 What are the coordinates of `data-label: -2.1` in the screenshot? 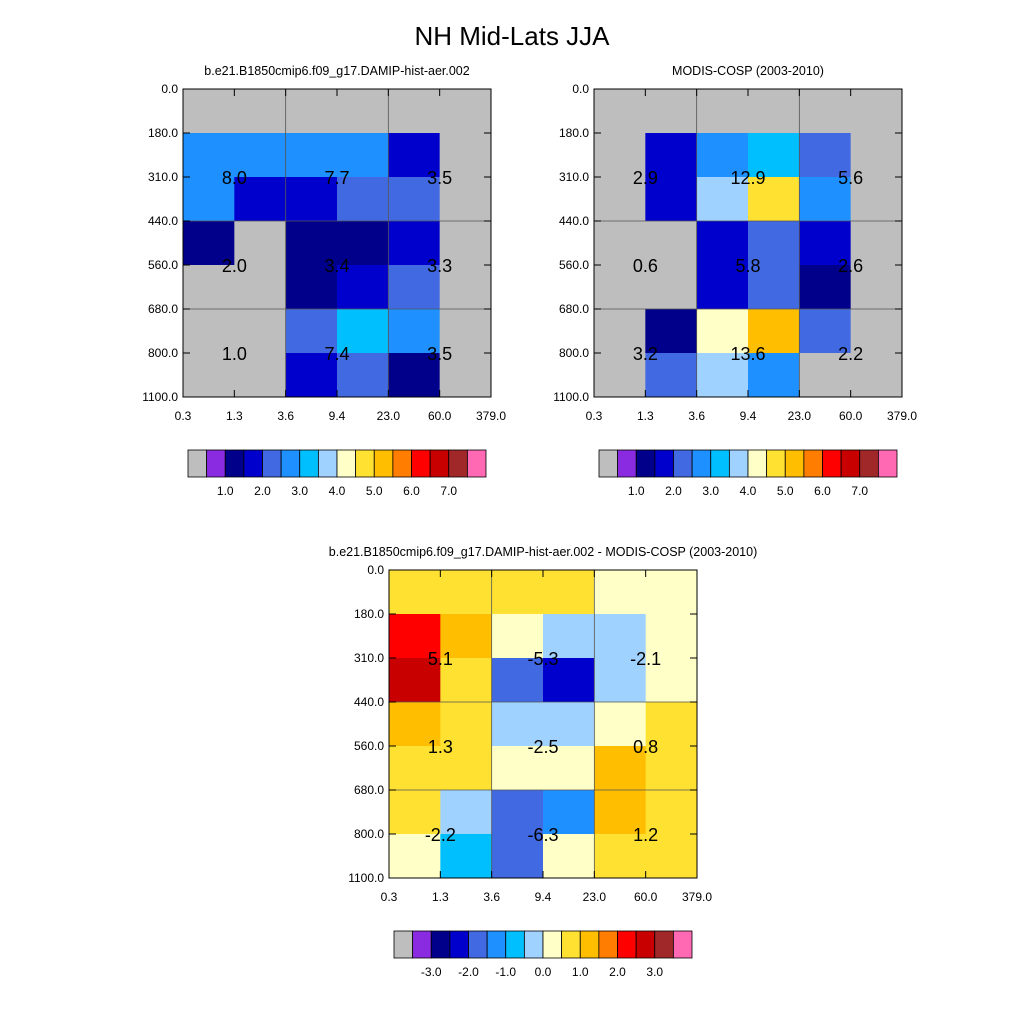 It's located at (645, 659).